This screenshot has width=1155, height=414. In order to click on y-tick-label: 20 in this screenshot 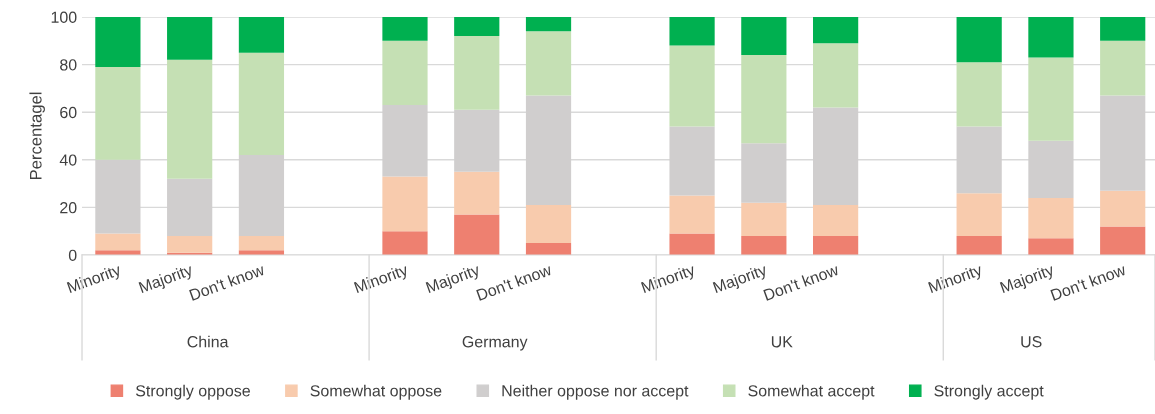, I will do `click(68, 208)`.